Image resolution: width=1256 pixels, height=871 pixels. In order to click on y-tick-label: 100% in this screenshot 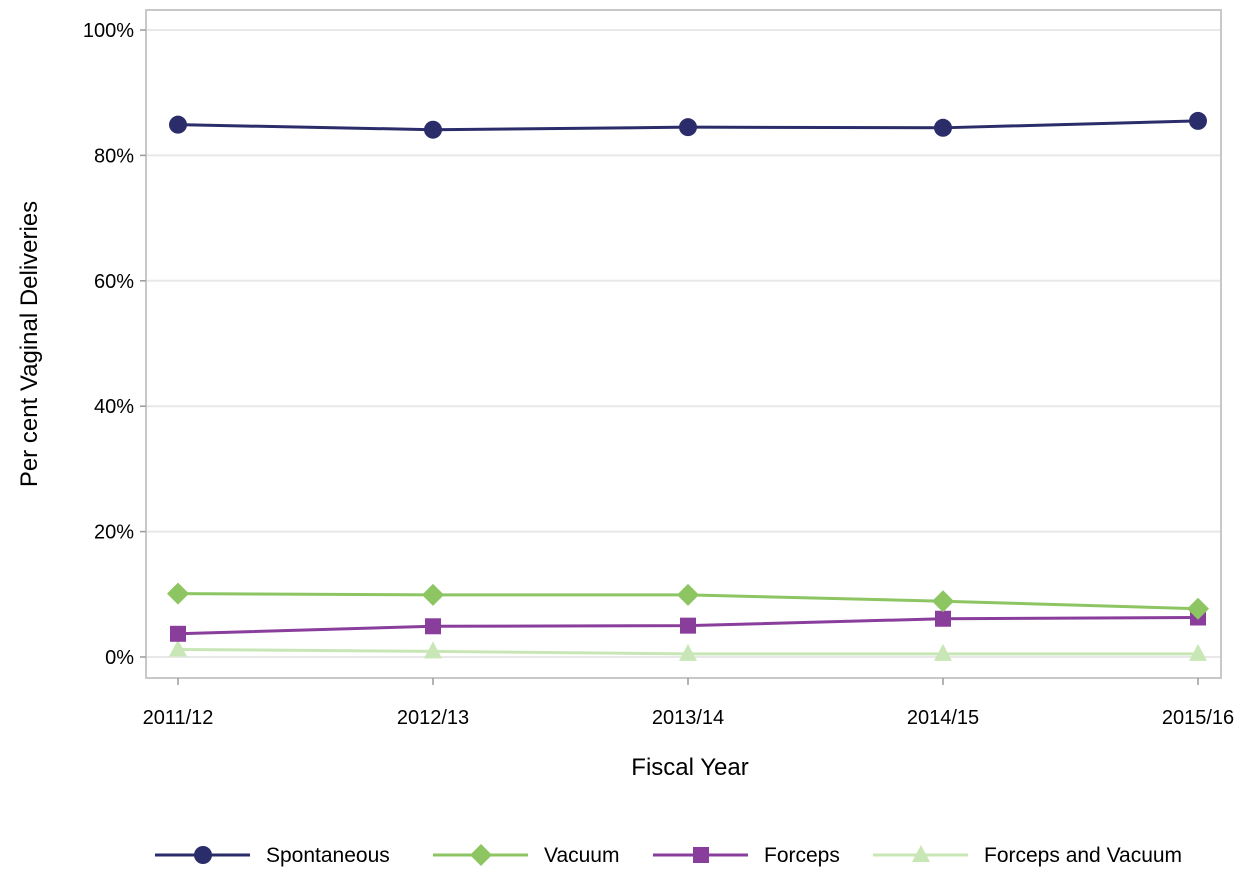, I will do `click(108, 31)`.